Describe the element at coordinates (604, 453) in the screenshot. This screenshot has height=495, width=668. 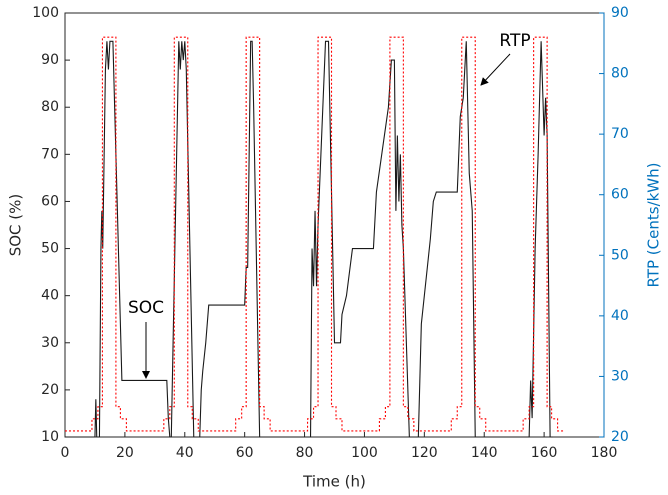
I see `x-tick-label: 180` at that location.